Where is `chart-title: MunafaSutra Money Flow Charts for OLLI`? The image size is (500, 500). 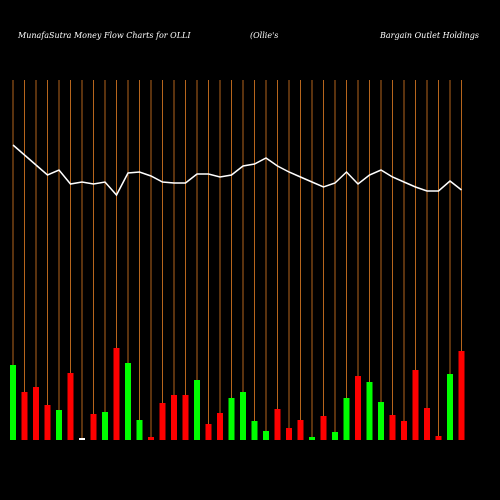 chart-title: MunafaSutra Money Flow Charts for OLLI is located at coordinates (104, 35).